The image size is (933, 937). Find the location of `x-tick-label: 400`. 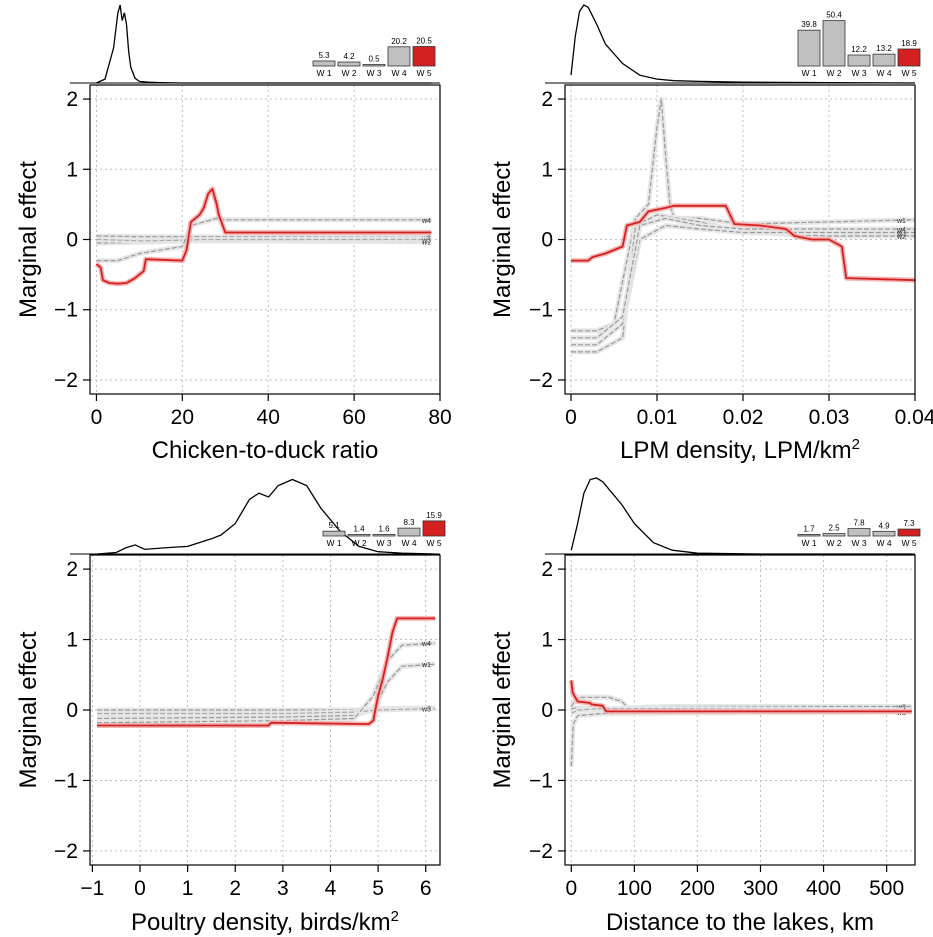

x-tick-label: 400 is located at coordinates (823, 888).